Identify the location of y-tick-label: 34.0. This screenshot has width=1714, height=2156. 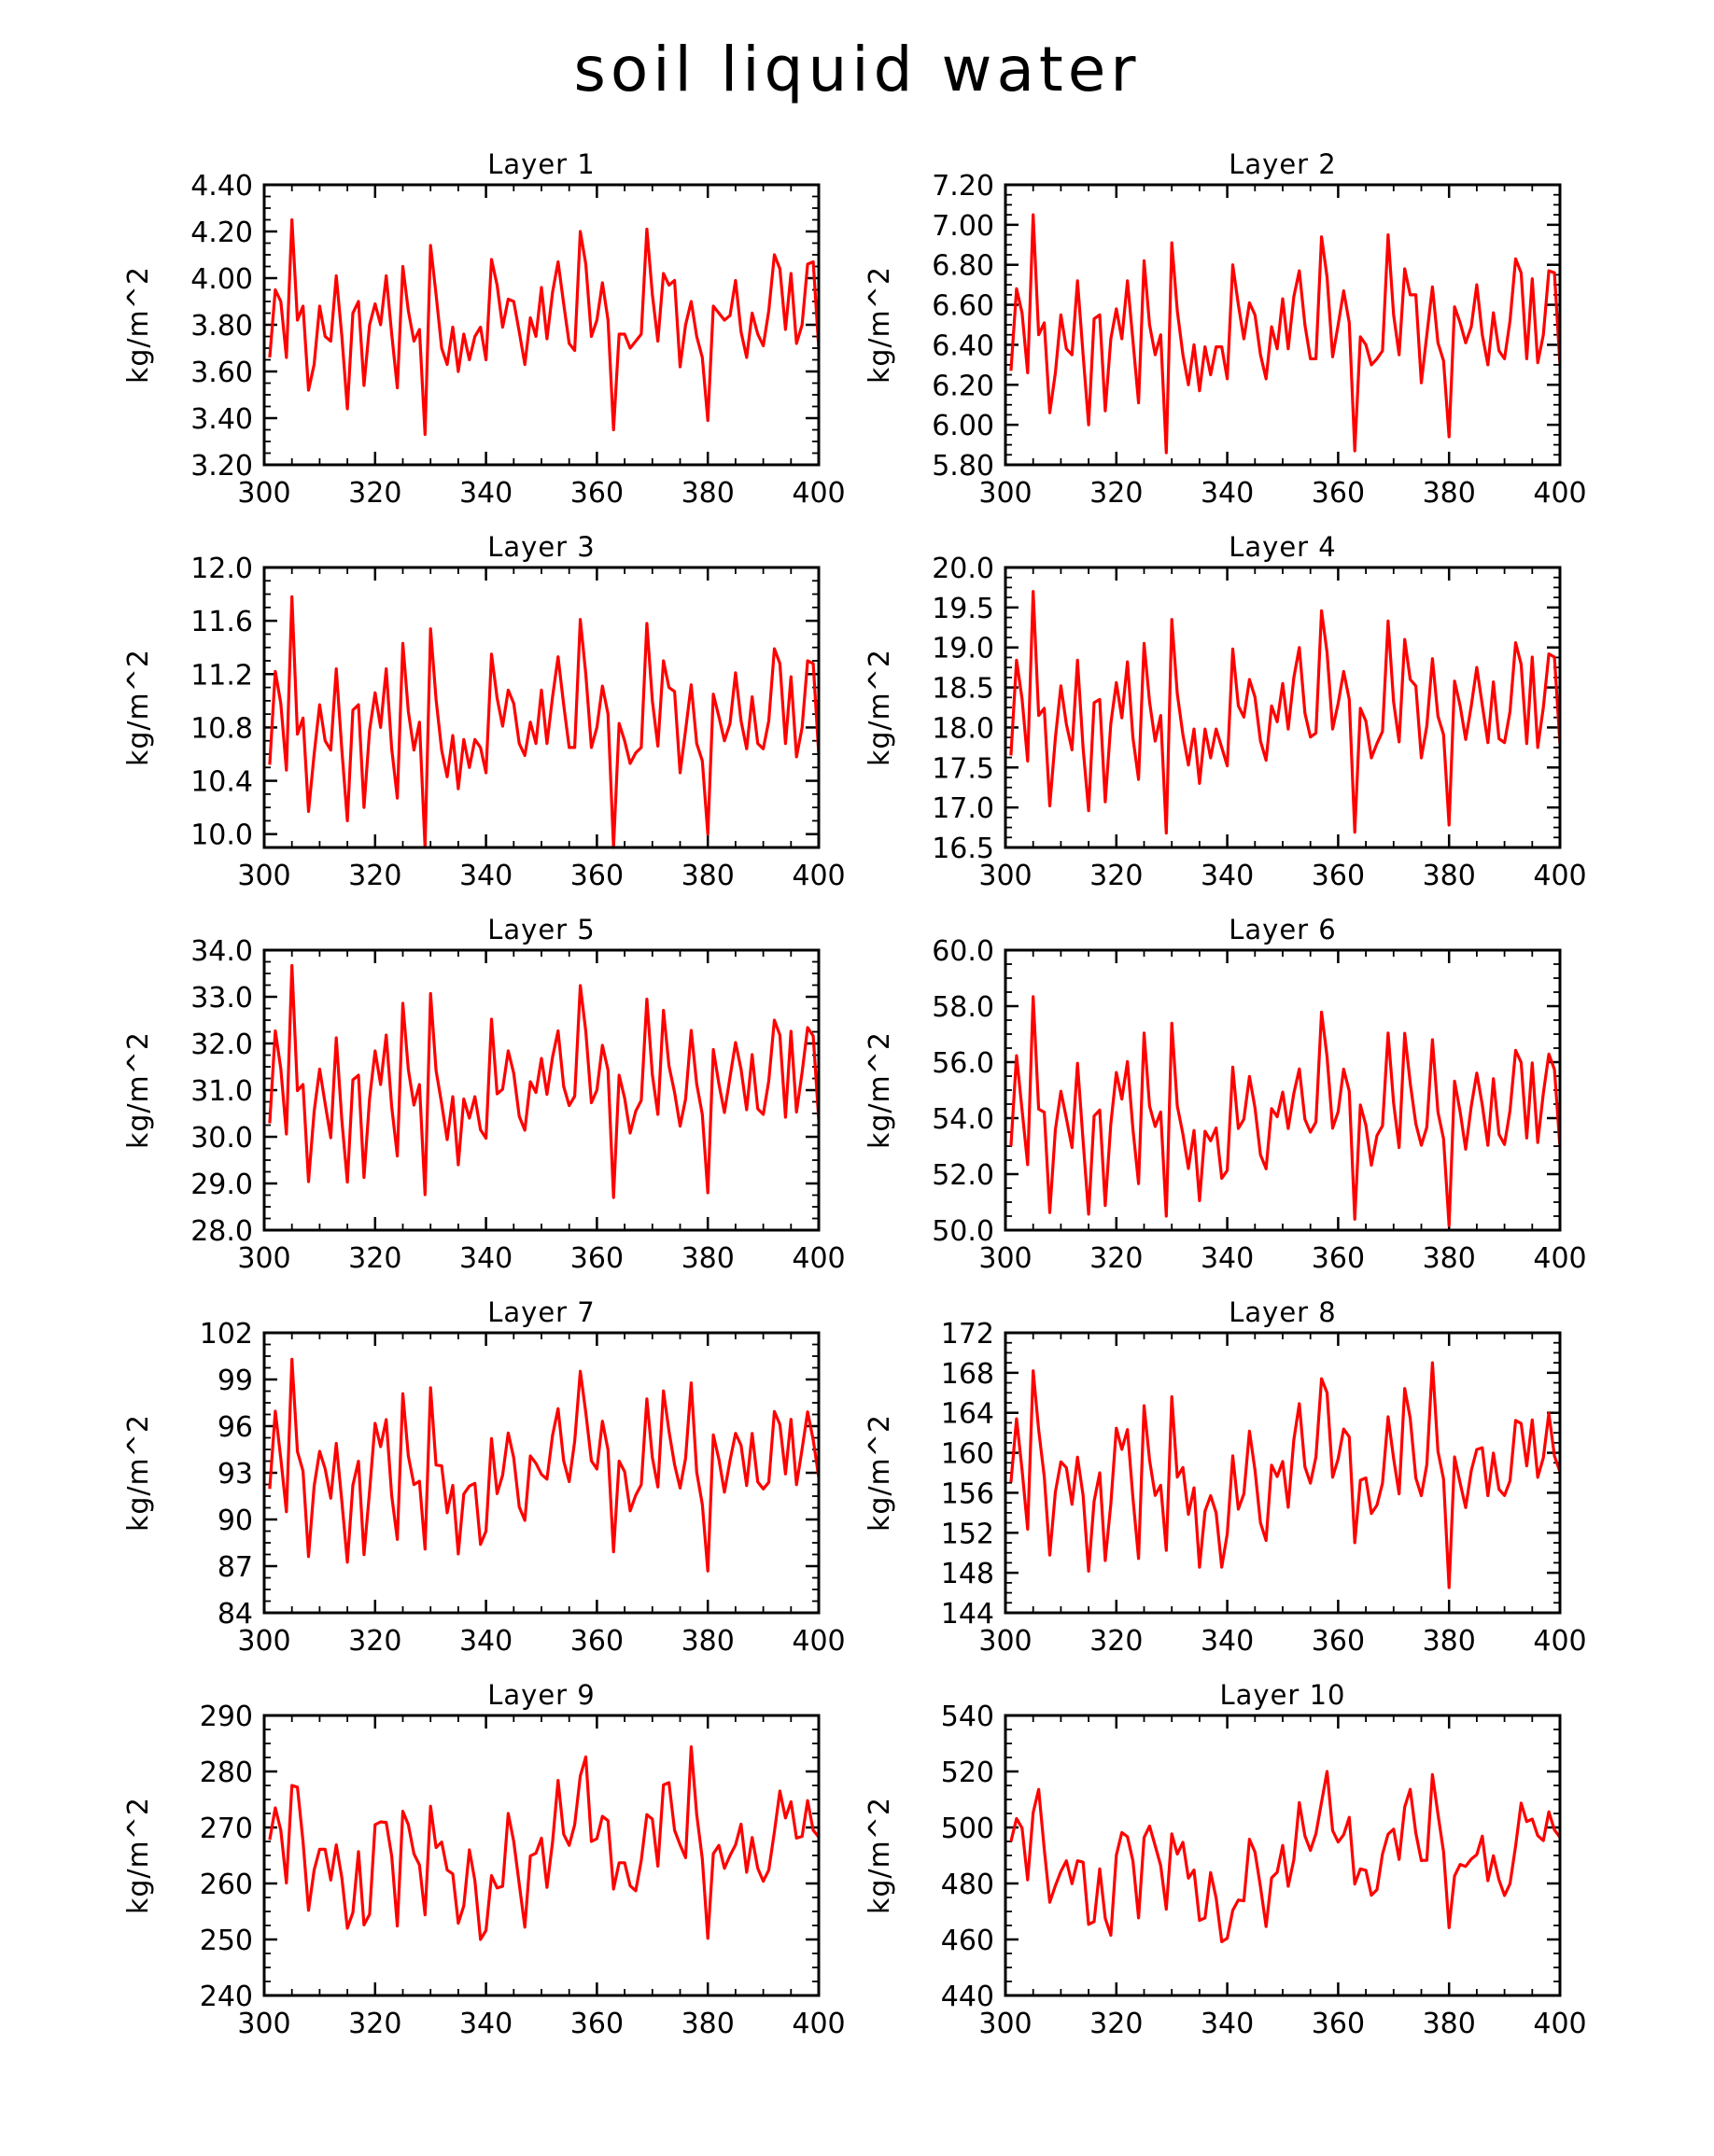
(221, 951).